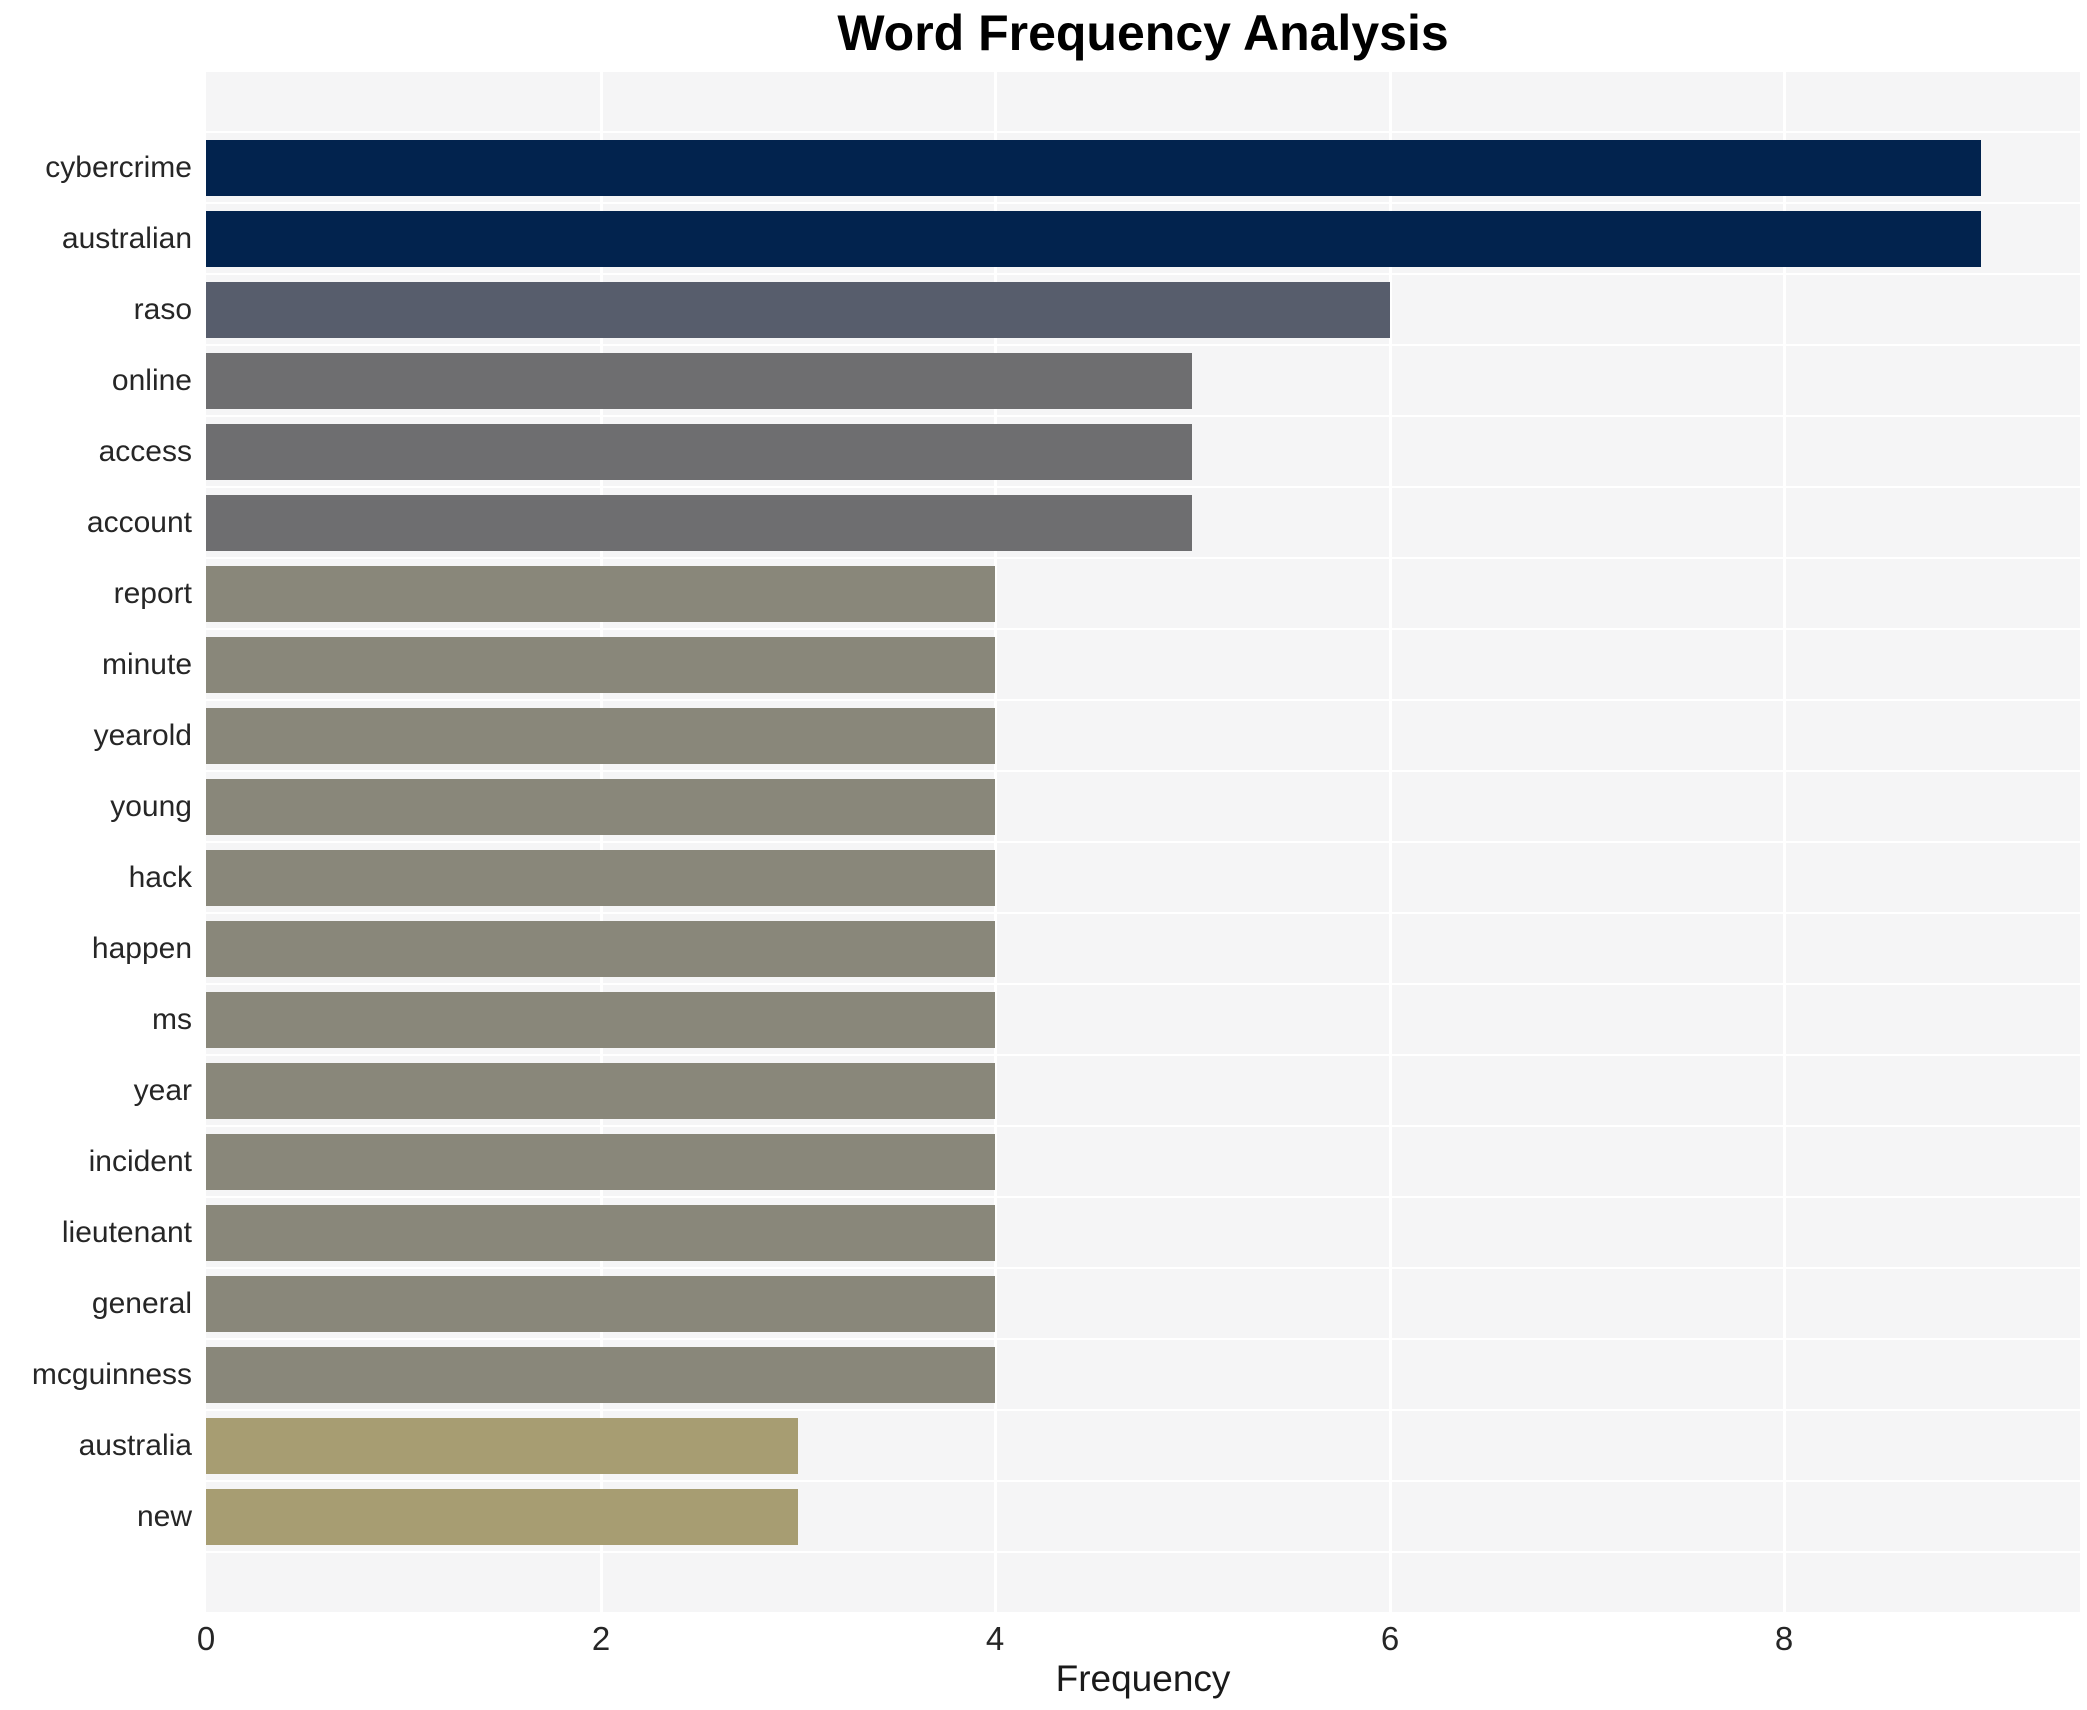  What do you see at coordinates (135, 1445) in the screenshot?
I see `category-label: australia` at bounding box center [135, 1445].